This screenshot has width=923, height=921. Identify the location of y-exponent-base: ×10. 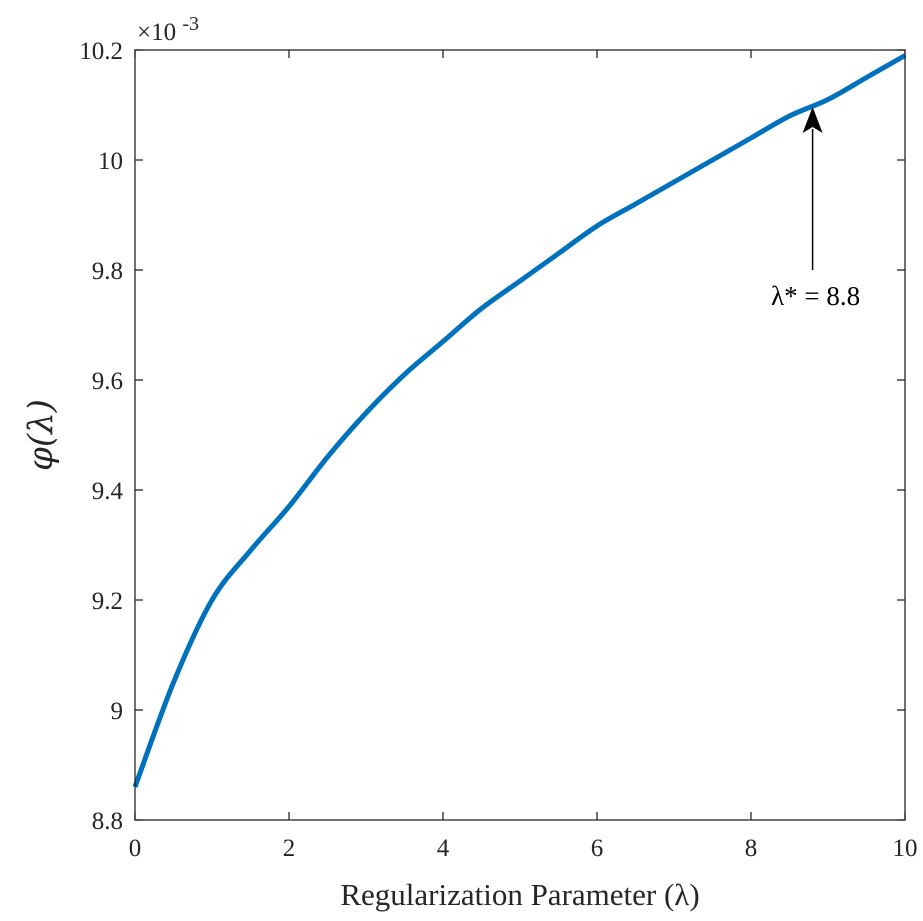
(156, 32).